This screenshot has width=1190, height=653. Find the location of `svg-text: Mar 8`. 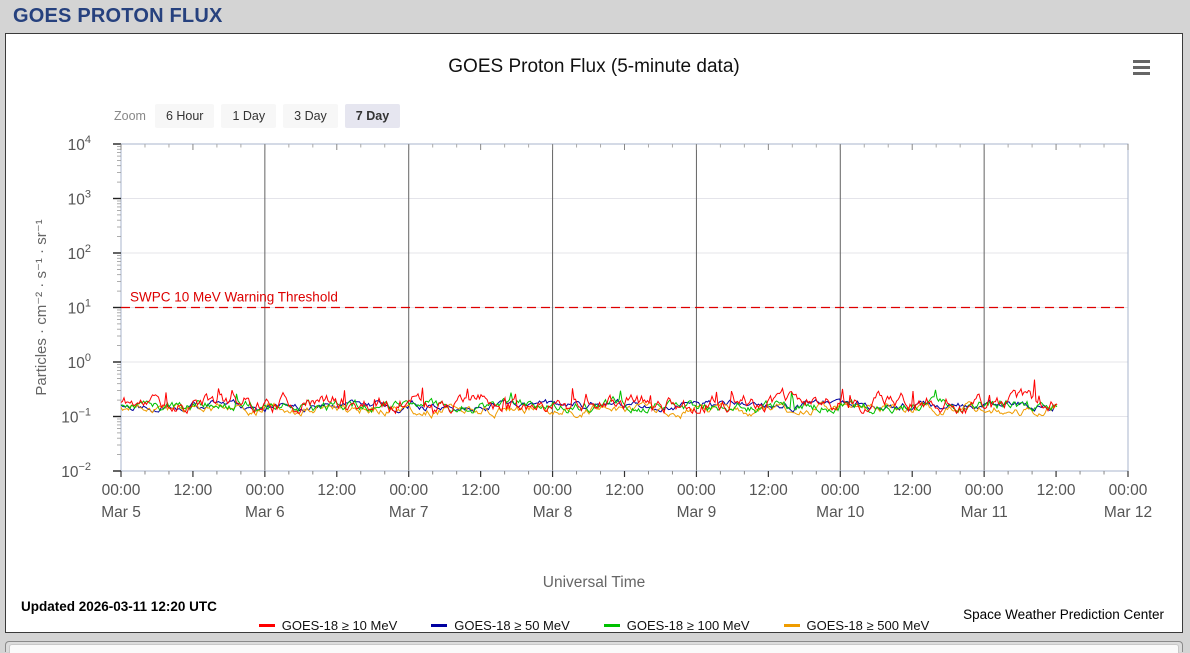

svg-text: Mar 8 is located at coordinates (553, 512).